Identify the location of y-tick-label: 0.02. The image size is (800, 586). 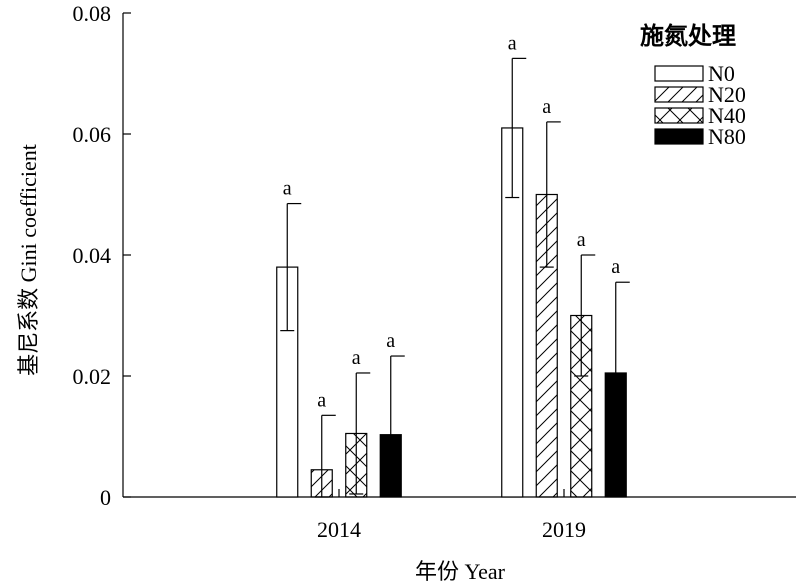
(92, 376).